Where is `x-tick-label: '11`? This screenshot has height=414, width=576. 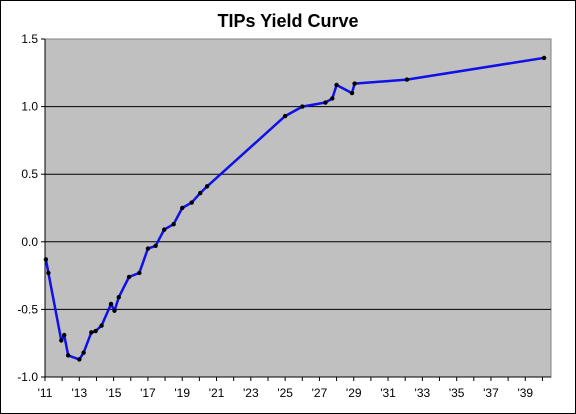
x-tick-label: '11 is located at coordinates (45, 393).